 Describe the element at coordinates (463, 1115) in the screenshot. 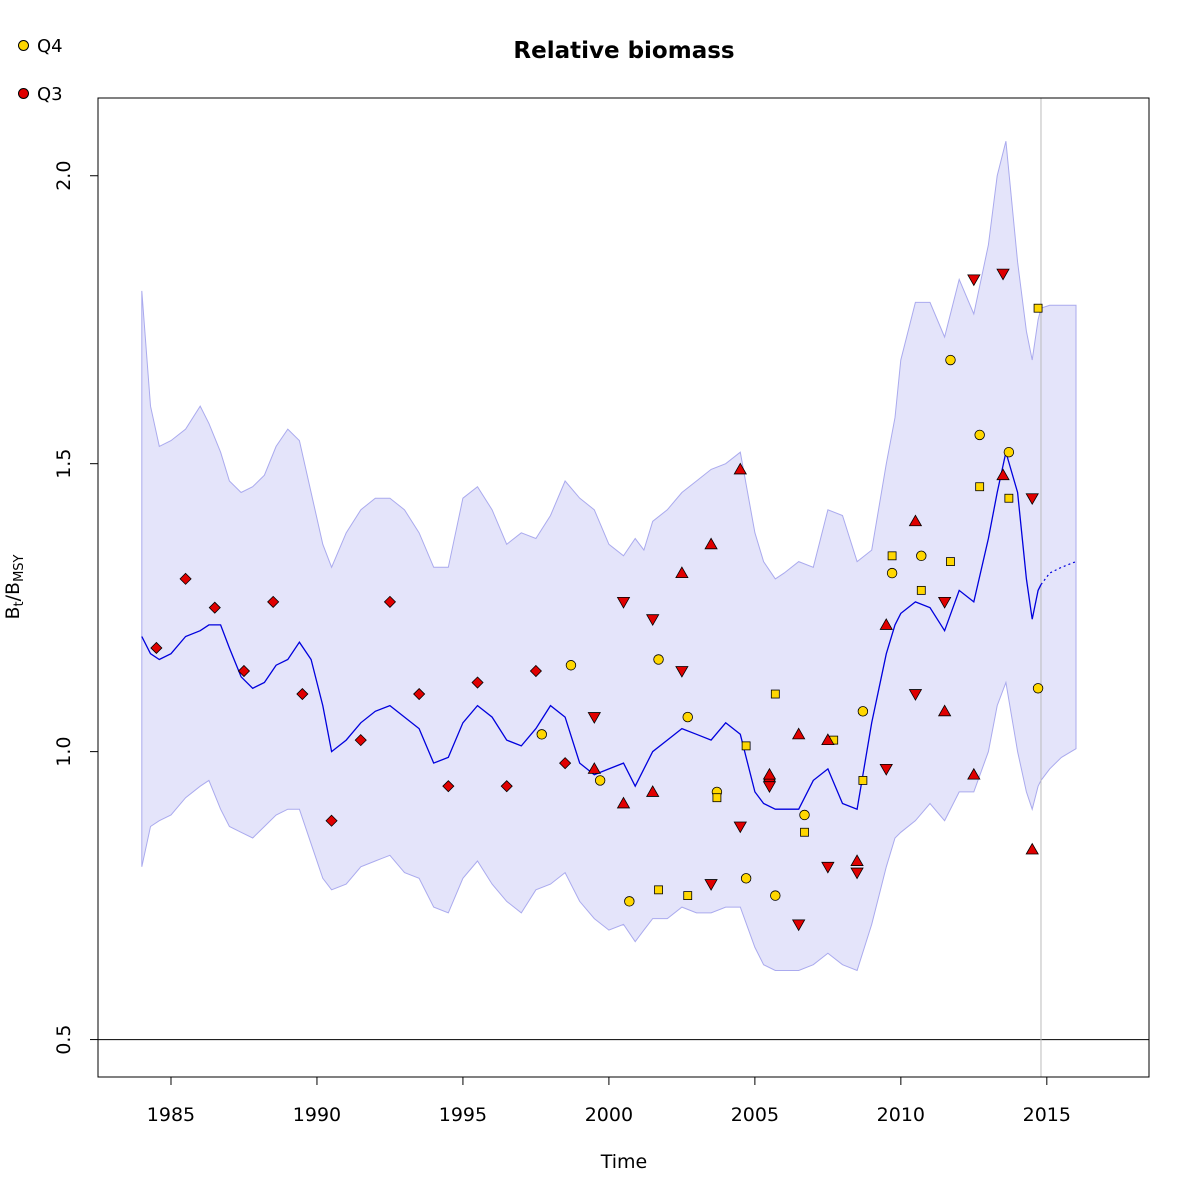

I see `x-tick-label: 1995` at that location.